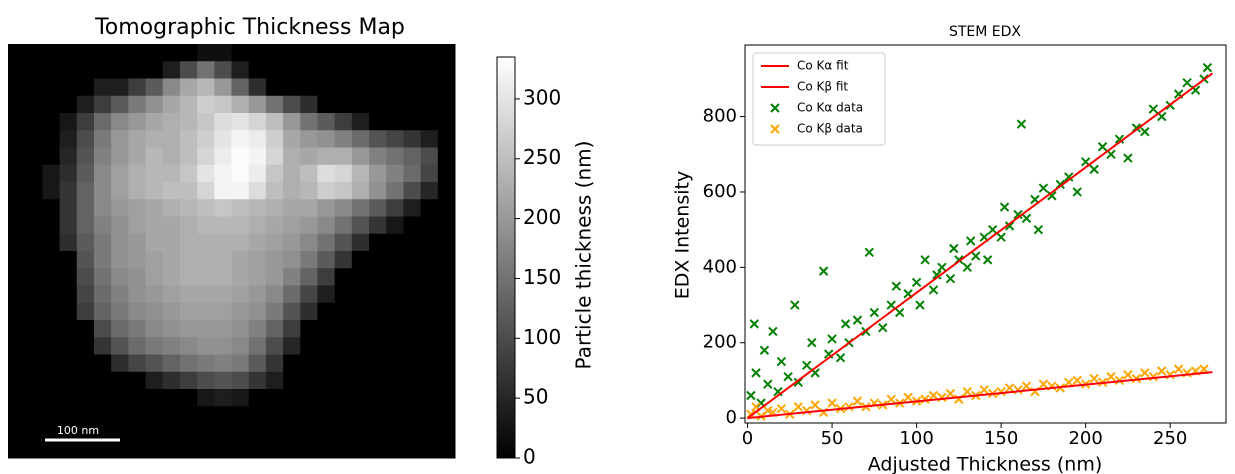 The height and width of the screenshot is (474, 1235). What do you see at coordinates (542, 97) in the screenshot?
I see `colorbar-tick-label: 300` at bounding box center [542, 97].